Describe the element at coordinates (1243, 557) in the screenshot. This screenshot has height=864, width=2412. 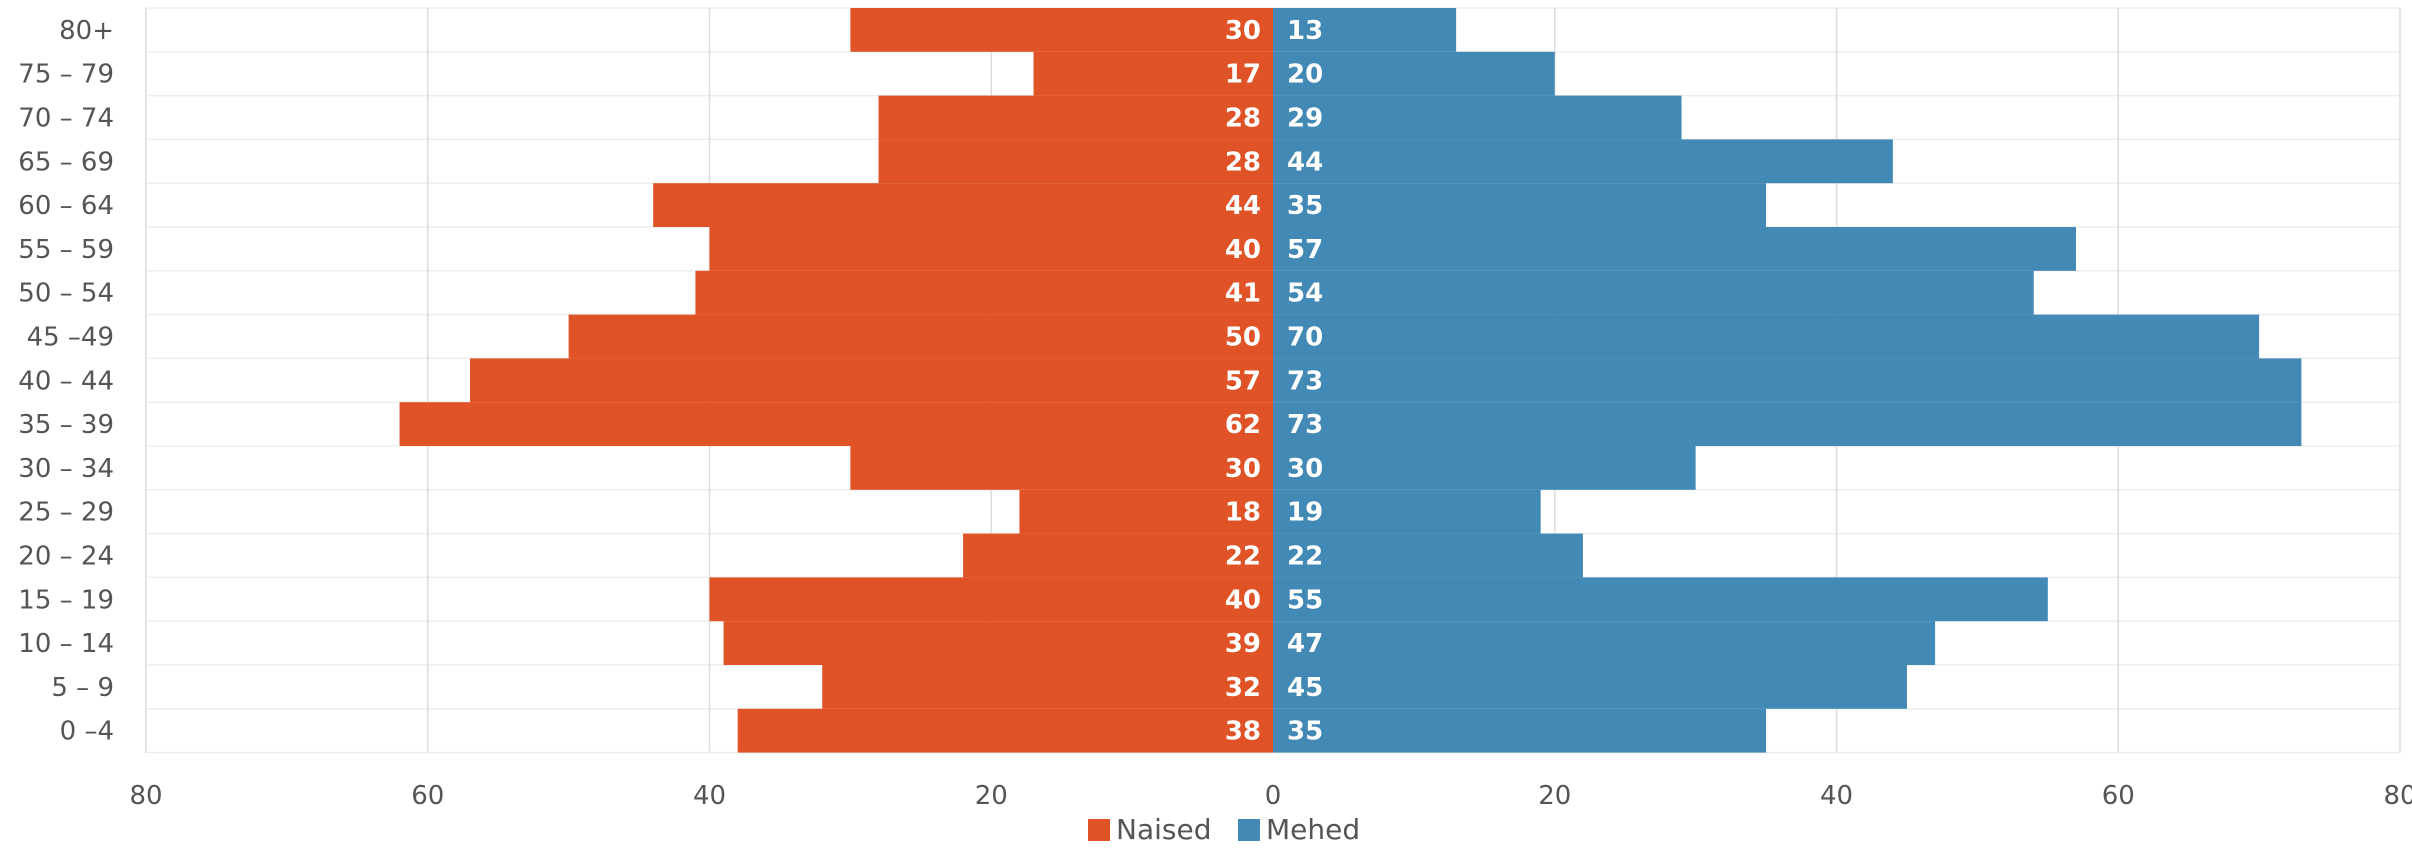
I see `data-label-naised: 22` at that location.